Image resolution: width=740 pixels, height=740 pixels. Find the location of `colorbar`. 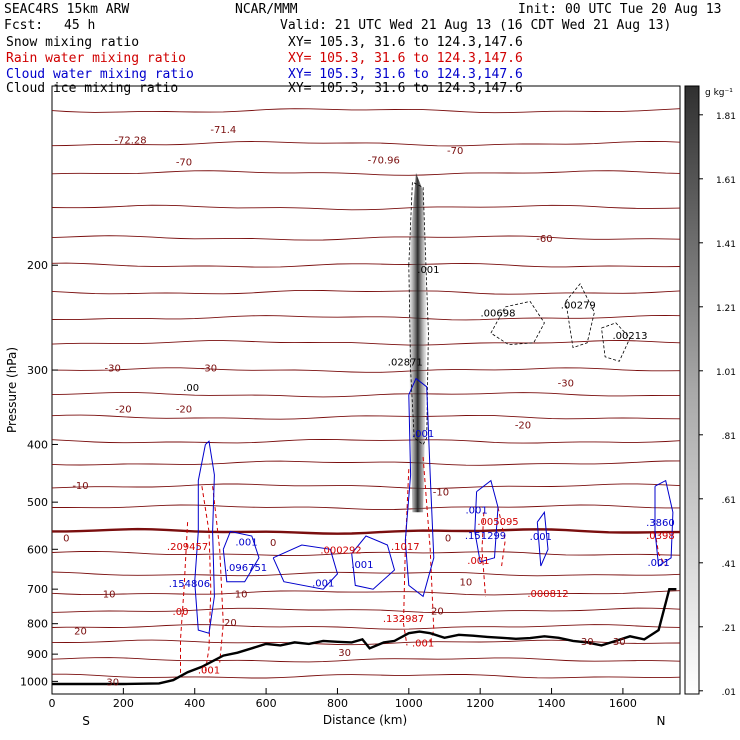

colorbar is located at coordinates (692, 390).